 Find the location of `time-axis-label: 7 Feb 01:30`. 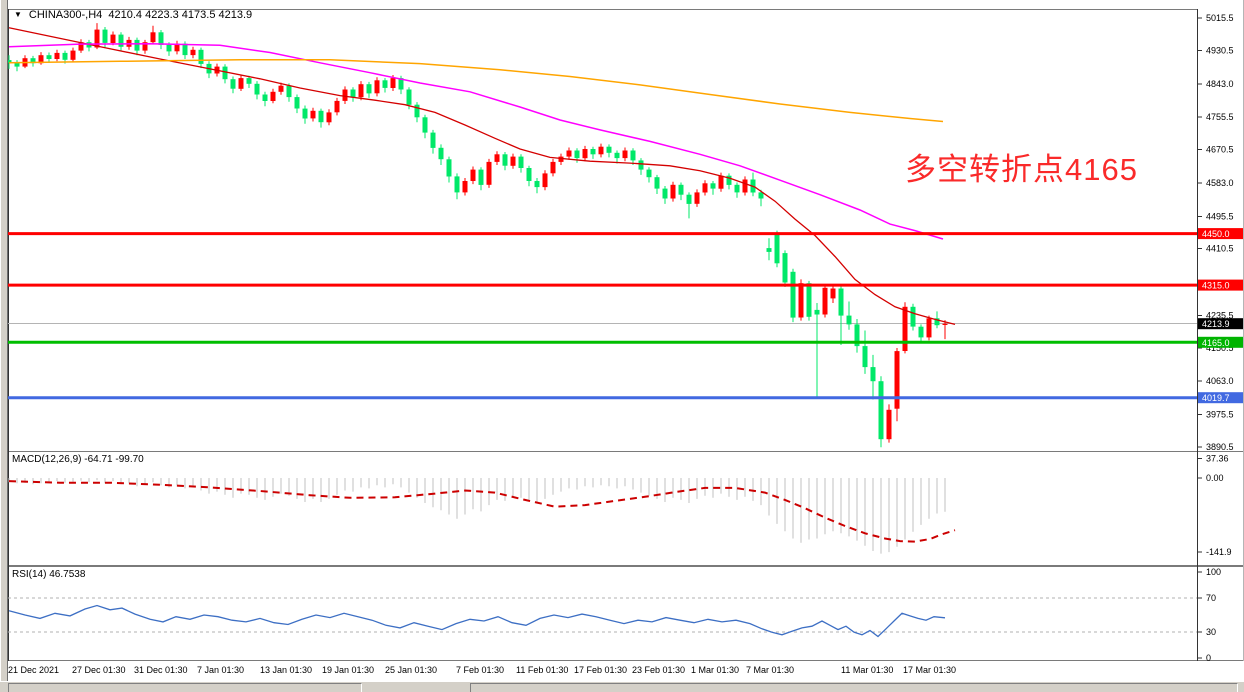

time-axis-label: 7 Feb 01:30 is located at coordinates (480, 670).